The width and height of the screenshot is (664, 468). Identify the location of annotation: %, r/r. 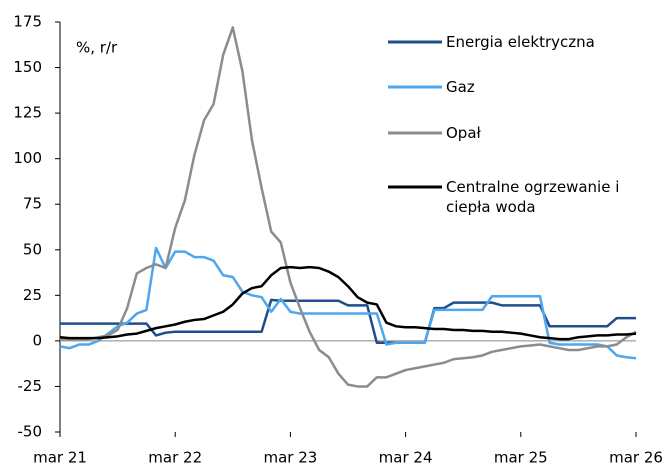
(97, 48).